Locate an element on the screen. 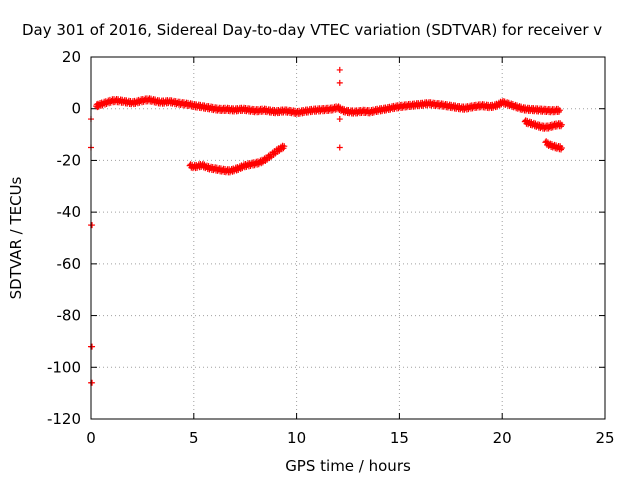 Image resolution: width=640 pixels, height=480 pixels. y-tick-label: -120 is located at coordinates (64, 419).